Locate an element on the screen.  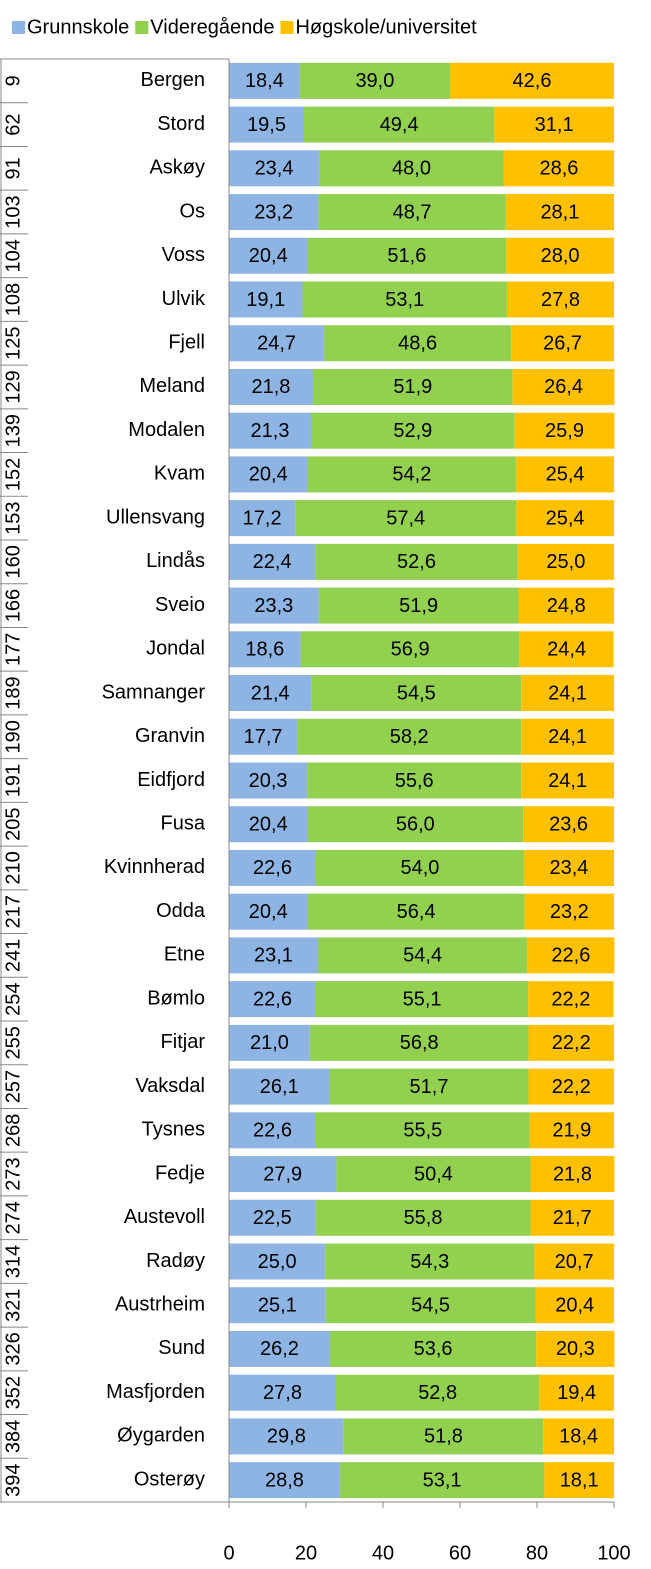
data-label: 54,0 is located at coordinates (419, 868).